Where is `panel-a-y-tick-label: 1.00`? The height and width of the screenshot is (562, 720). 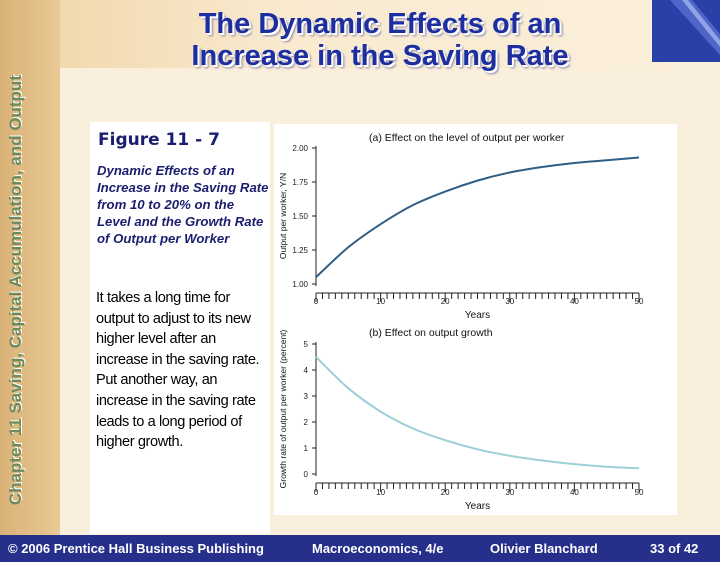
panel-a-y-tick-label: 1.00 is located at coordinates (300, 284).